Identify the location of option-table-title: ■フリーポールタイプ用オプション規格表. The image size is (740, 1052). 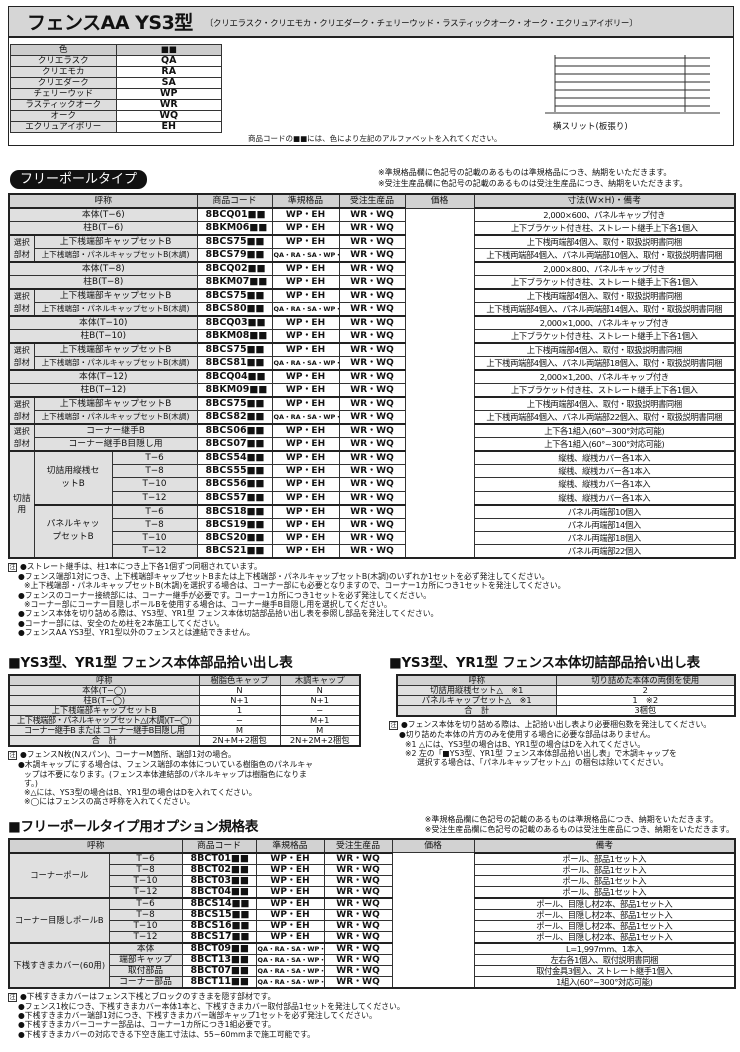
(133, 826).